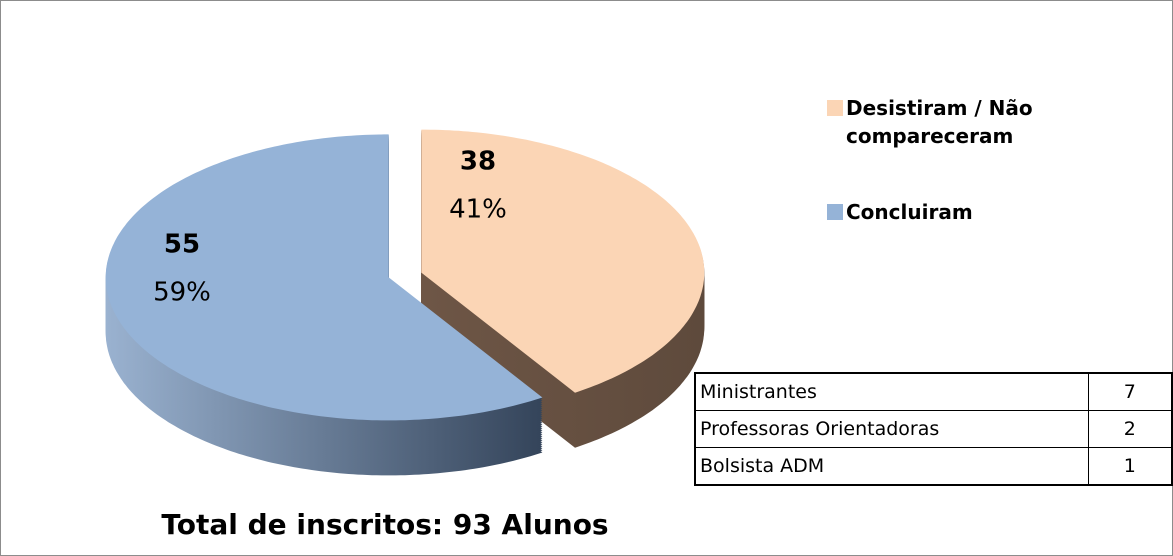 The image size is (1173, 556). What do you see at coordinates (939, 122) in the screenshot?
I see `legend-label: Desistiram / Não compareceram` at bounding box center [939, 122].